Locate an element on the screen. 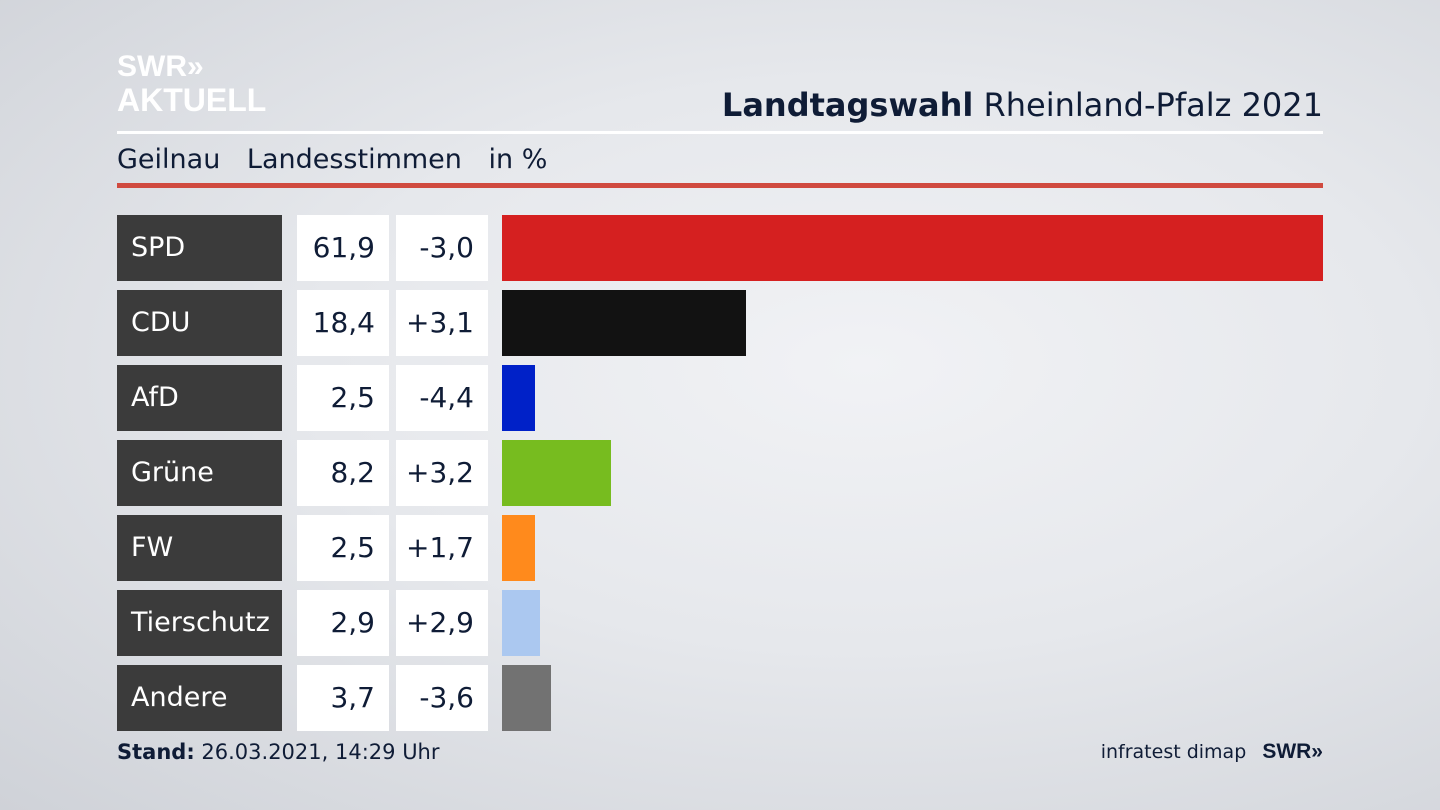  timestamp: Stand: 26.03.2021, 14:29 Uhr is located at coordinates (278, 752).